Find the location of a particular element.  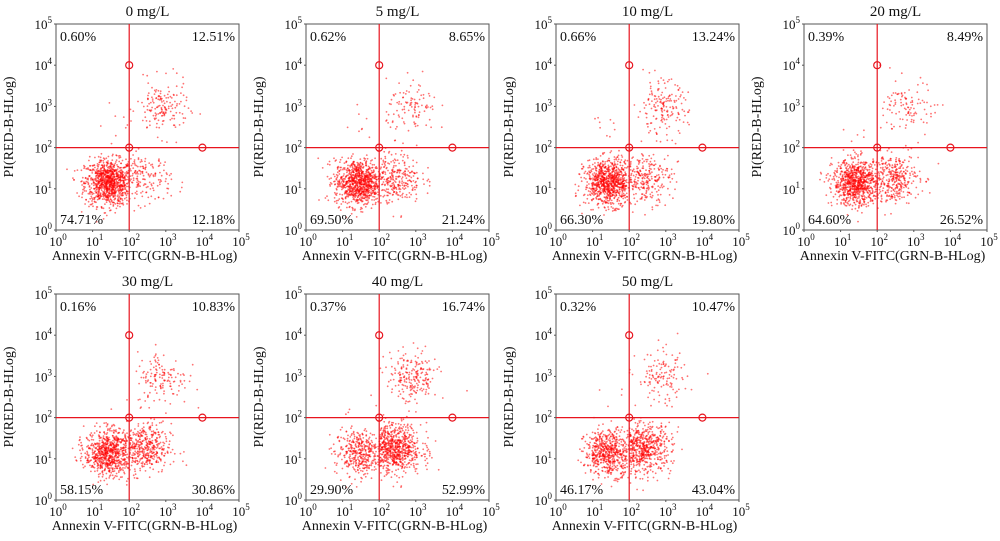

quadrant-percent-upper-left: 0.60% is located at coordinates (78, 37).